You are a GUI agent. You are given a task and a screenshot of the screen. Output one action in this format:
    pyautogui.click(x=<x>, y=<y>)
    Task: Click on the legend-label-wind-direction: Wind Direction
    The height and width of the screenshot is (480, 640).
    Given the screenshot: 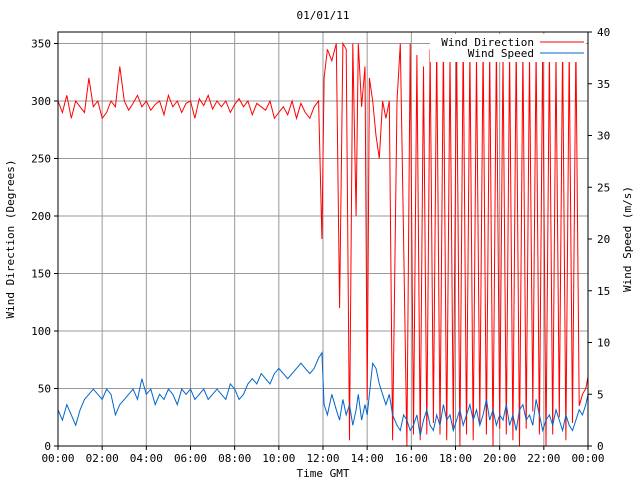 What is the action you would take?
    pyautogui.click(x=487, y=42)
    